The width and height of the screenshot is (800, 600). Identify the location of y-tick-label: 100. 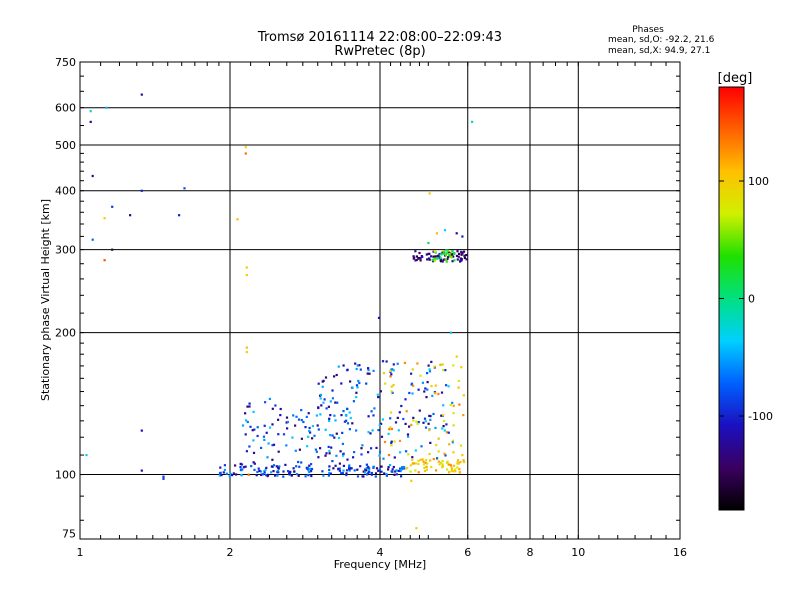
(65, 475).